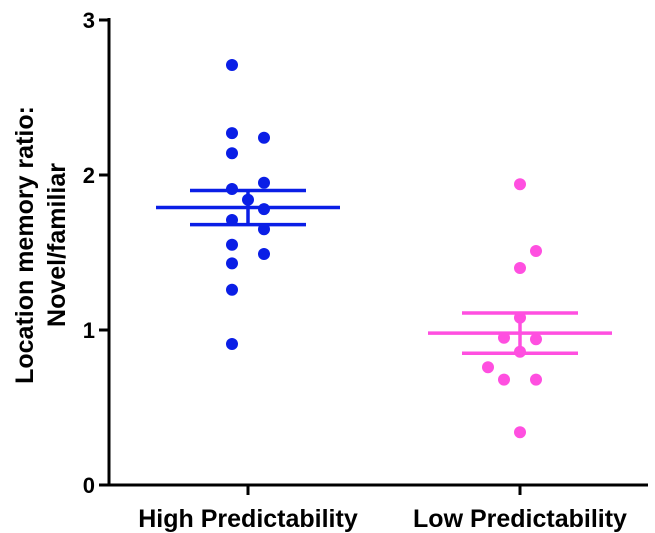  I want to click on x-category-label: High Predictability, so click(248, 519).